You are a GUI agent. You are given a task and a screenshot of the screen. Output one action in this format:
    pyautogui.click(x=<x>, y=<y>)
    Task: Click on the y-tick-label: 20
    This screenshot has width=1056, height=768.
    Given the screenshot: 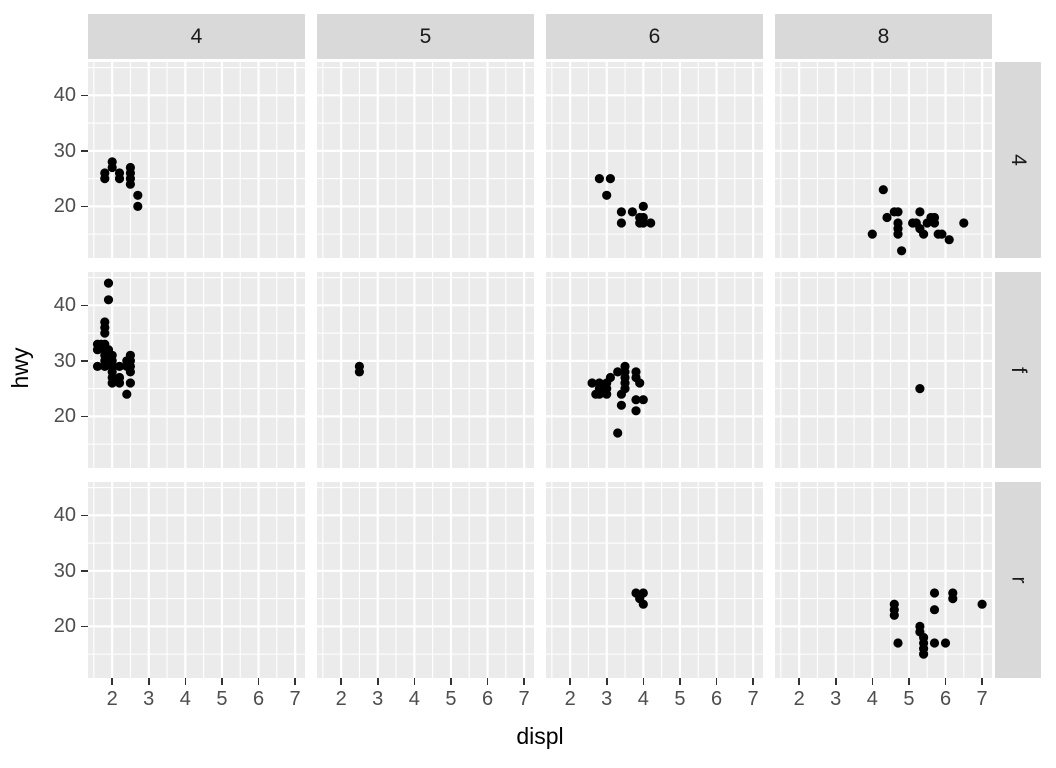 What is the action you would take?
    pyautogui.click(x=64, y=416)
    